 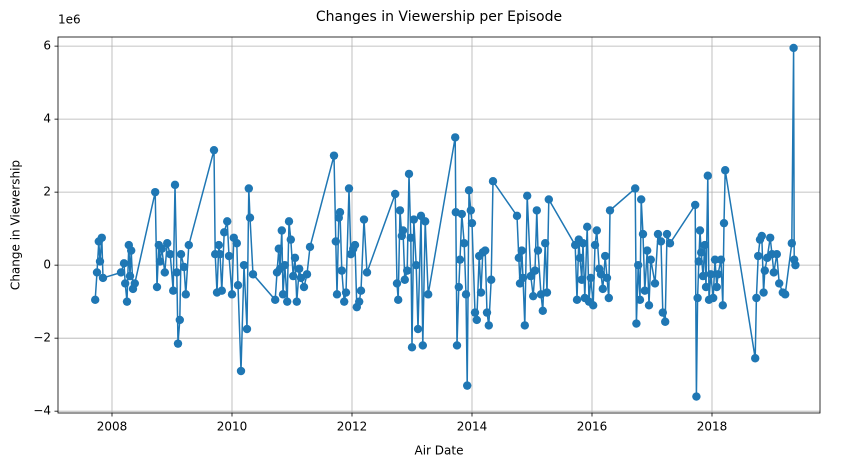 What do you see at coordinates (69, 20) in the screenshot?
I see `y-offset-label: 1e6` at bounding box center [69, 20].